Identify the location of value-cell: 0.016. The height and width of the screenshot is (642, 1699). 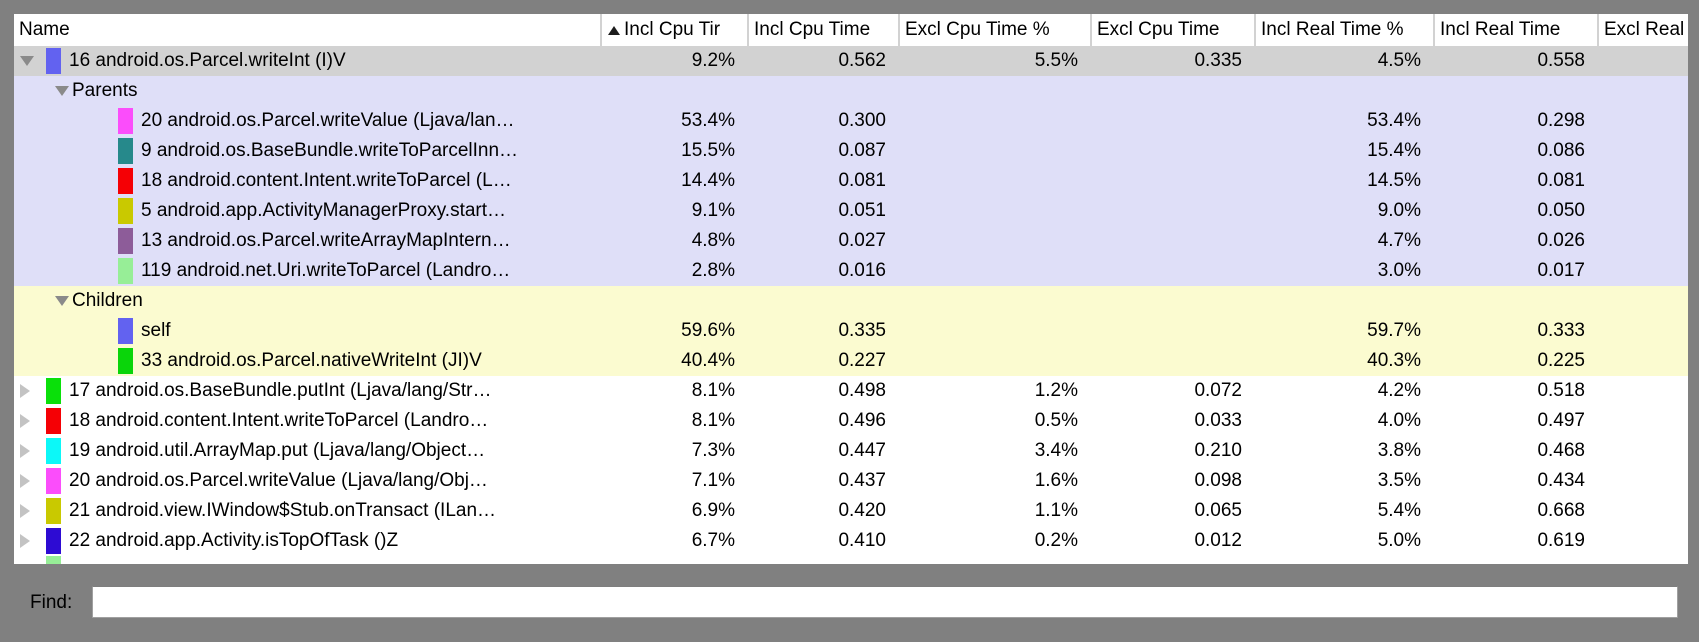
(862, 270).